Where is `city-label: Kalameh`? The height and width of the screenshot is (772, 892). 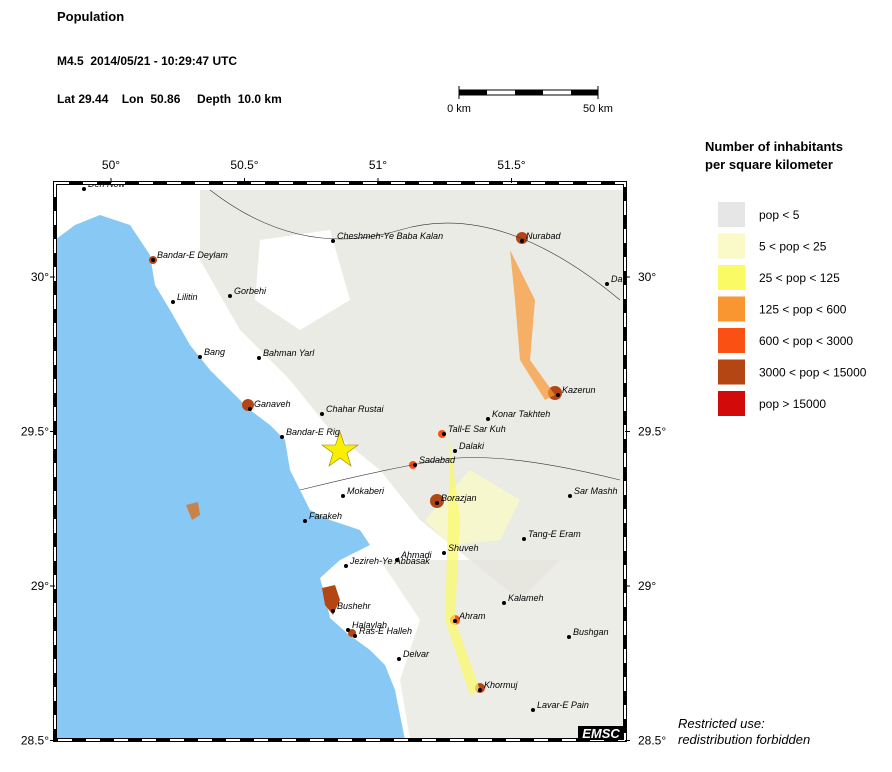
city-label: Kalameh is located at coordinates (526, 598).